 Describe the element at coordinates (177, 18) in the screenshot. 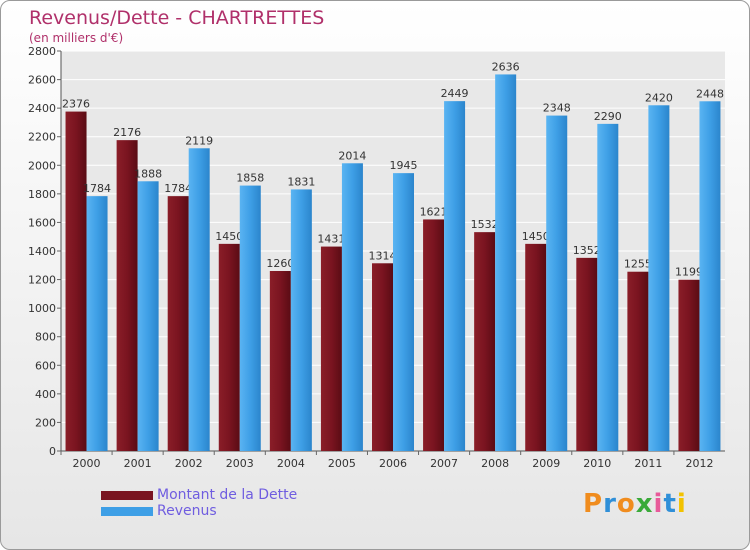

I see `chart-title: Revenus/Dette - CHARTRETTES` at that location.